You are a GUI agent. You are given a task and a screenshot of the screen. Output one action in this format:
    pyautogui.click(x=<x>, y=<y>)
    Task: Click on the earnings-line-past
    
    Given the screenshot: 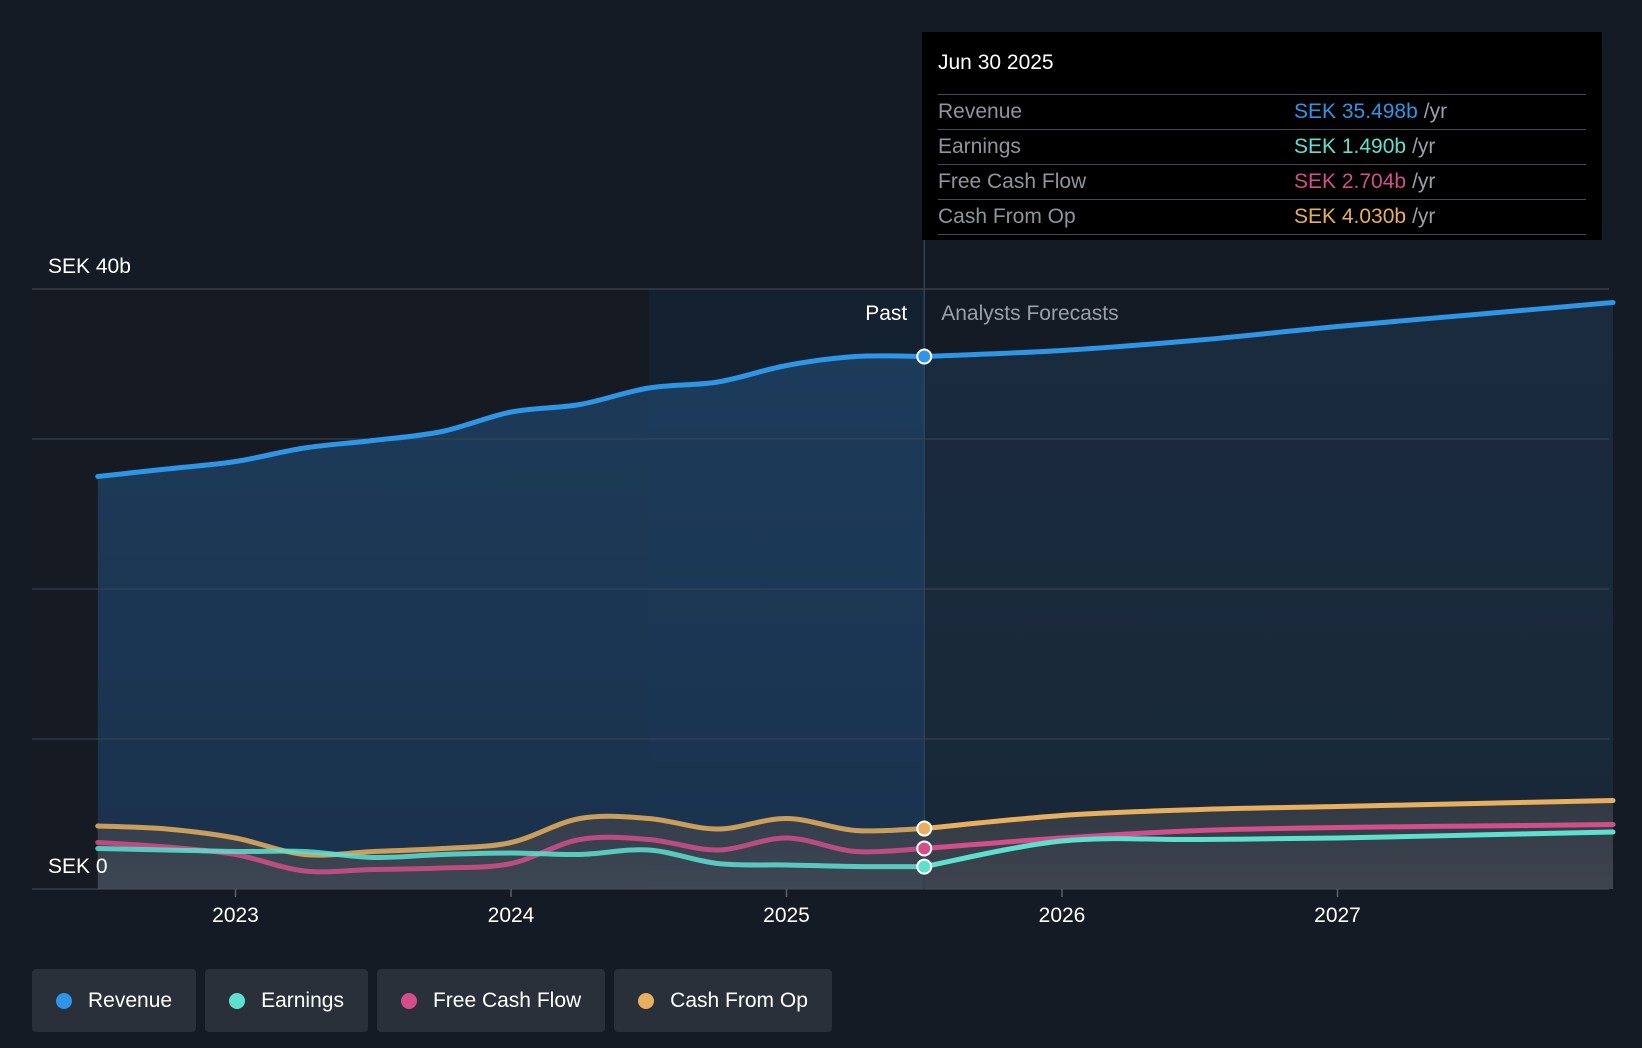 What is the action you would take?
    pyautogui.click(x=511, y=858)
    